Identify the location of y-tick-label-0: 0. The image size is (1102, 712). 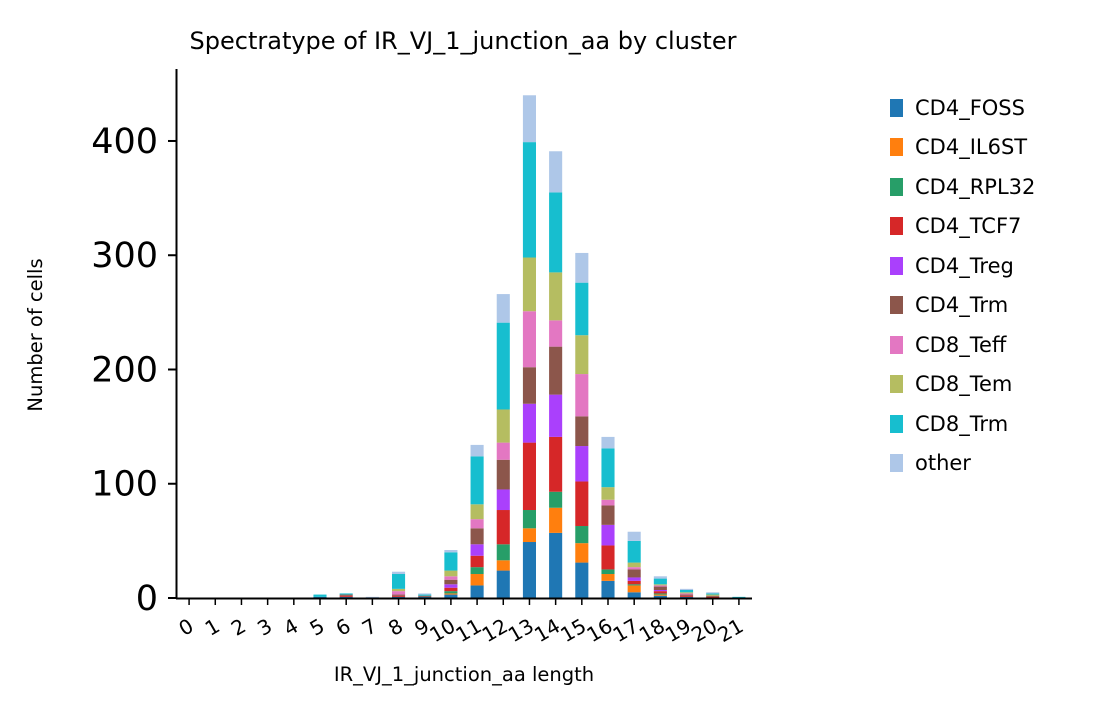
(147, 599).